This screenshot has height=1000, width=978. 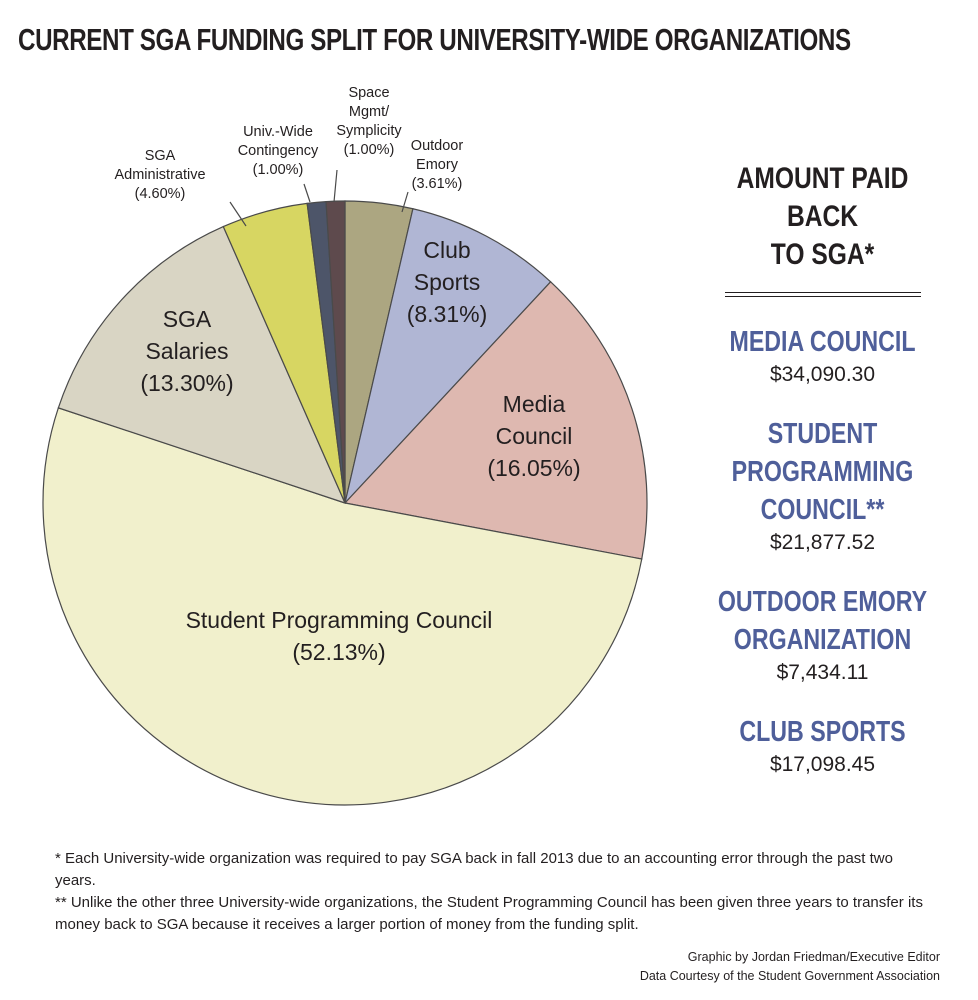 What do you see at coordinates (405, 202) in the screenshot?
I see `leader-line-outdoor-emory` at bounding box center [405, 202].